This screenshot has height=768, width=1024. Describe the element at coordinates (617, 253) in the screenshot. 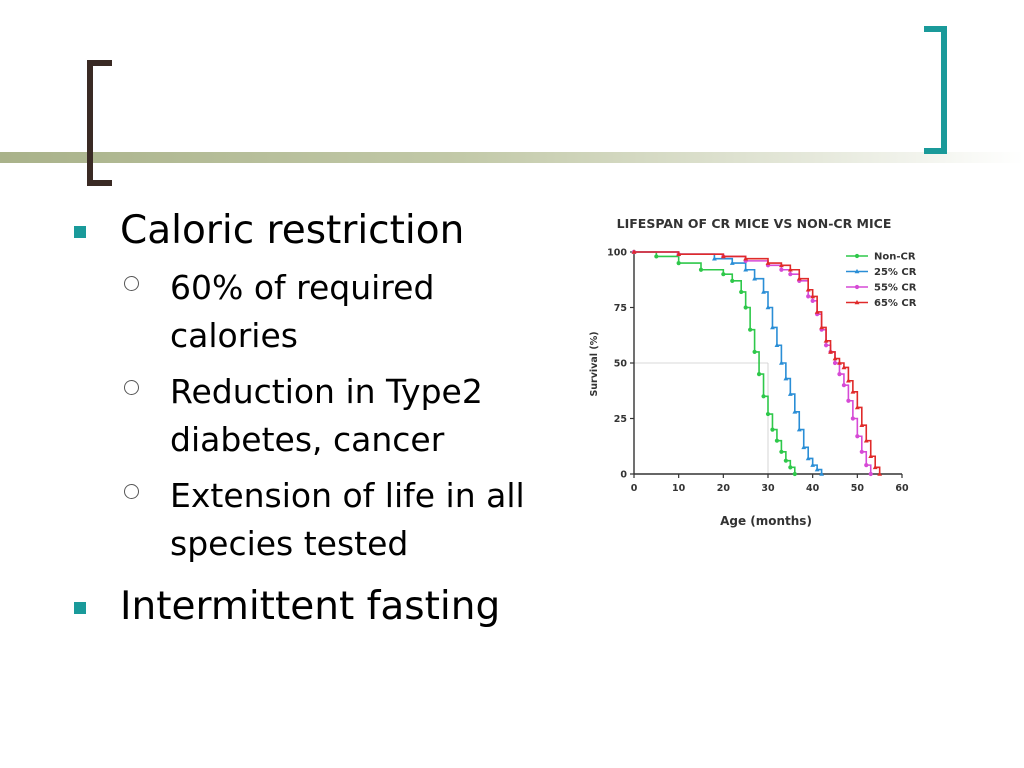

I see `y-tick-label: 100` at that location.